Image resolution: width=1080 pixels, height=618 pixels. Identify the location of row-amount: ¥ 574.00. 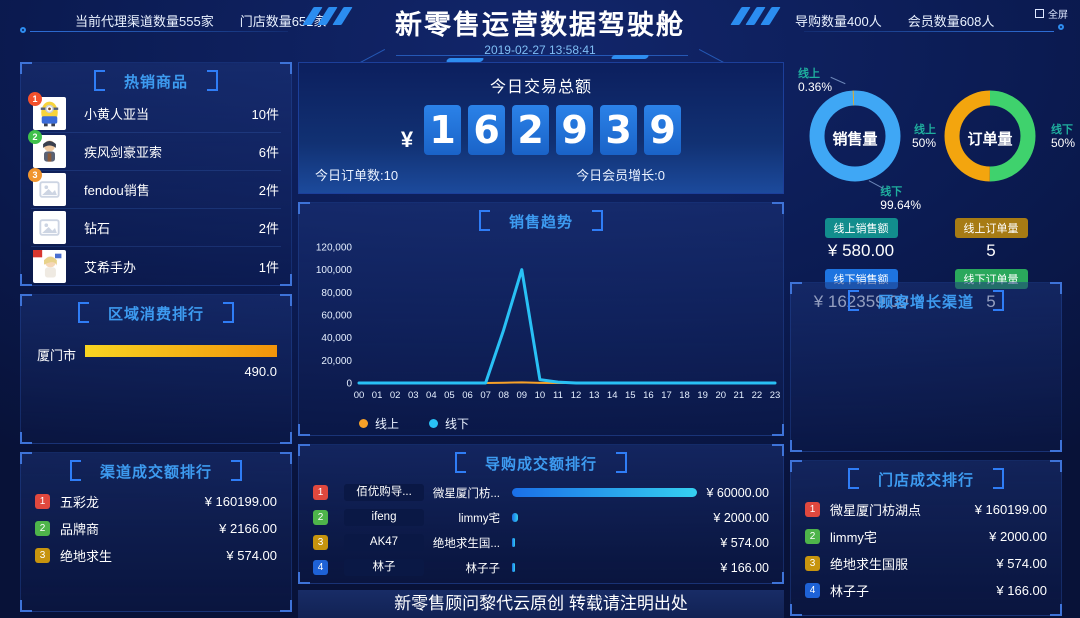
(744, 542).